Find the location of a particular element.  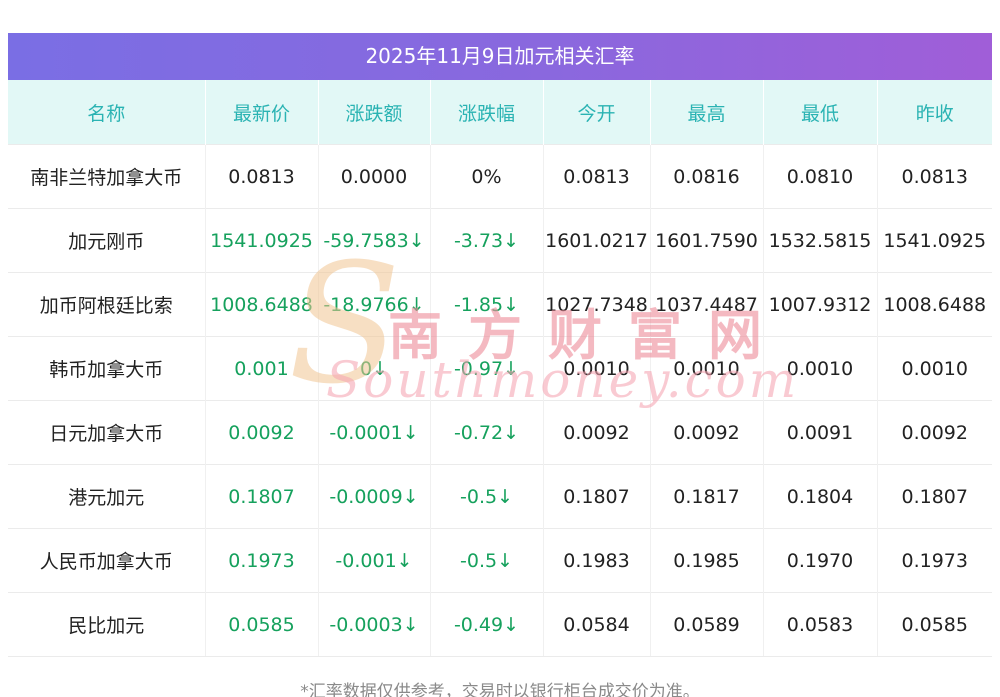

currency-name-cell: 民比加元 is located at coordinates (107, 624).